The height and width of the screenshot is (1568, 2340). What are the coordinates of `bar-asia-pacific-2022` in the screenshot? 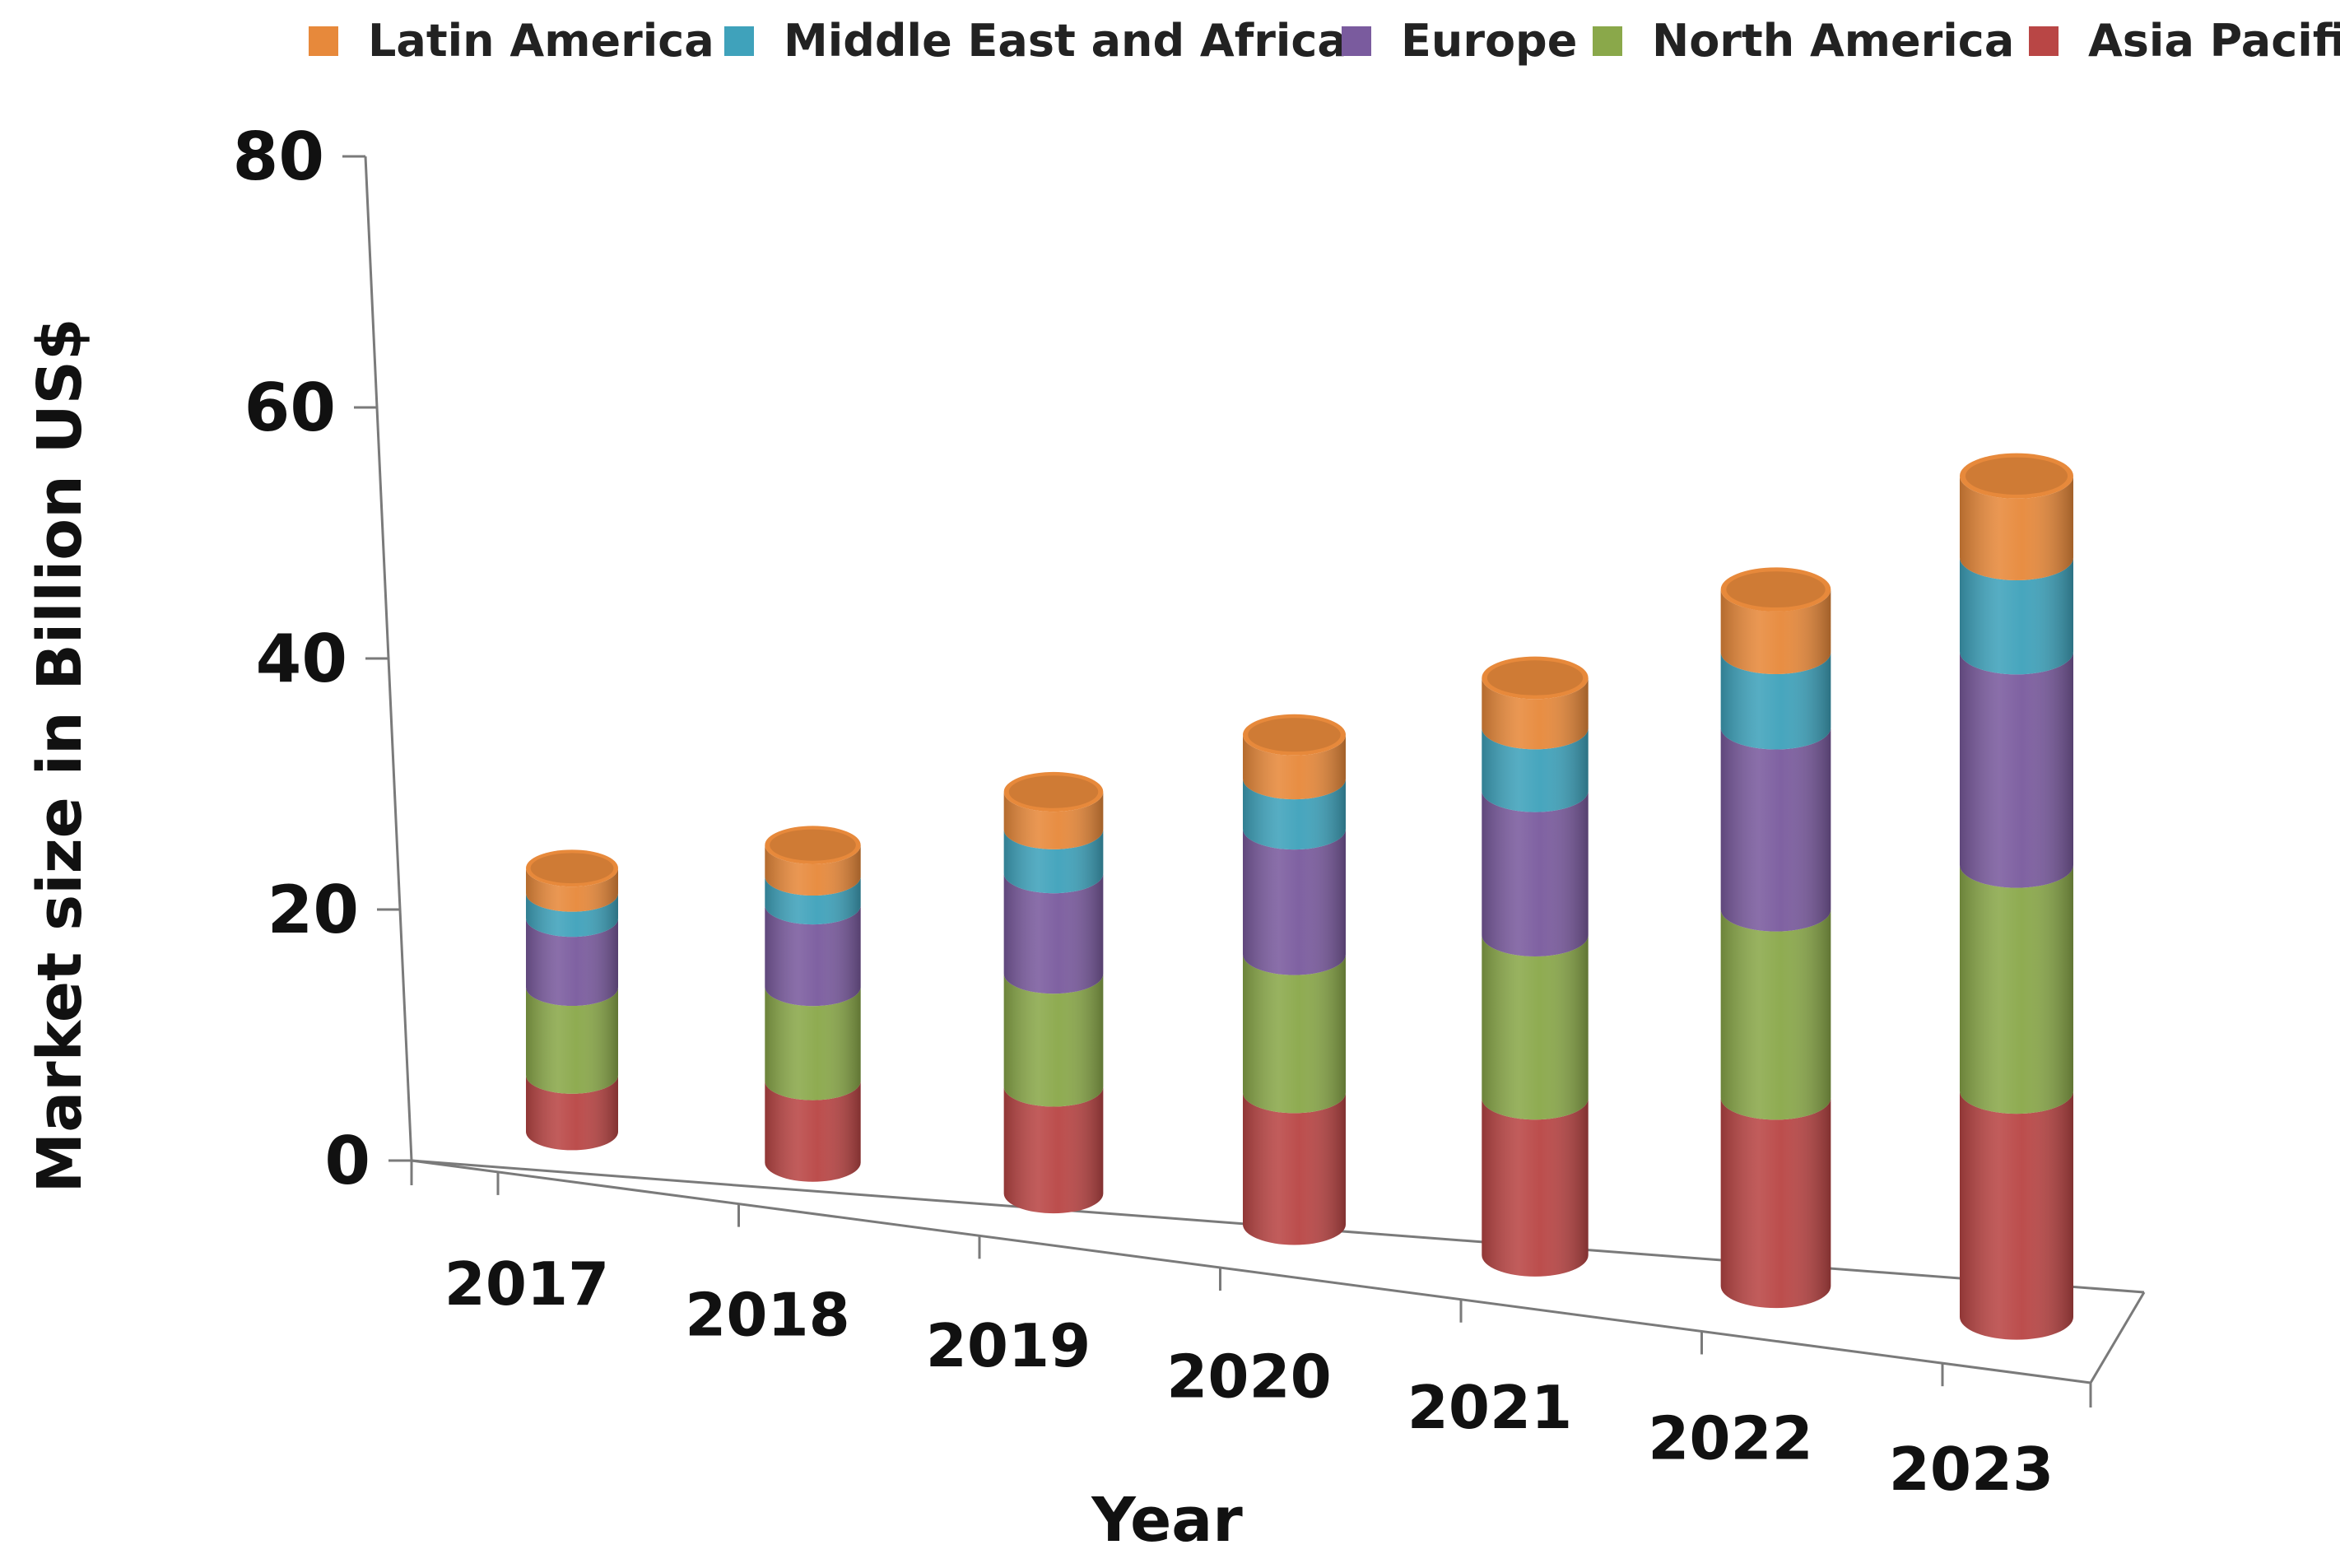 It's located at (1775, 1203).